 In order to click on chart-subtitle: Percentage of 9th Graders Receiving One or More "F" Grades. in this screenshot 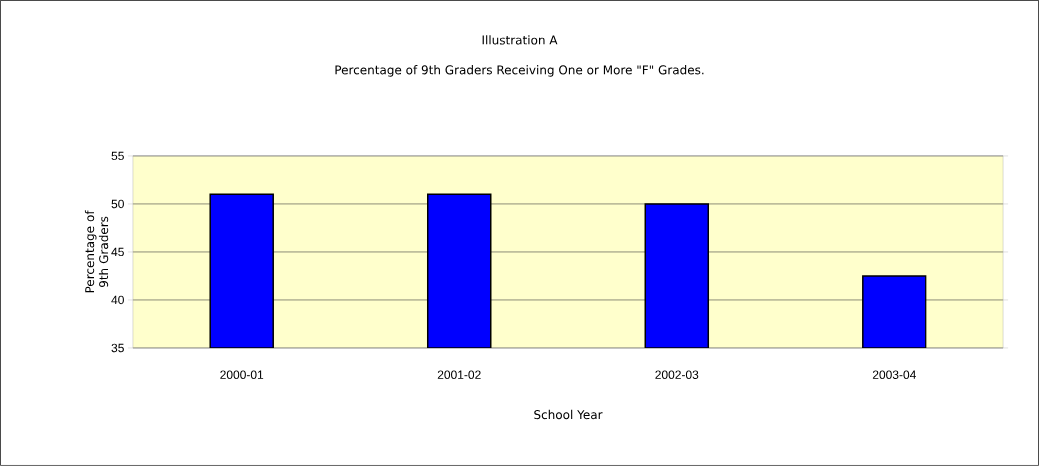, I will do `click(519, 71)`.